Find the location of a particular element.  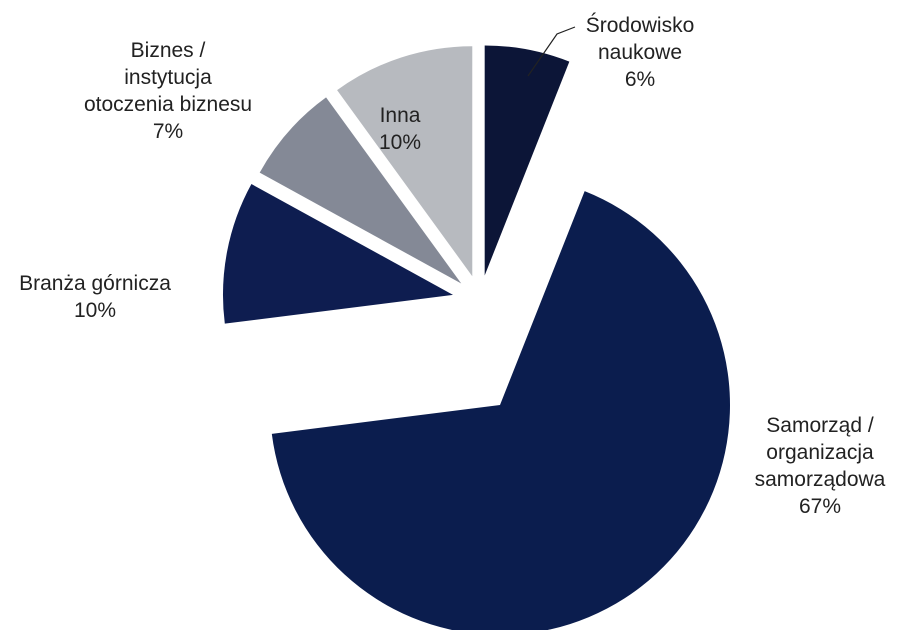

slice-category-label: Środowisko is located at coordinates (640, 25).